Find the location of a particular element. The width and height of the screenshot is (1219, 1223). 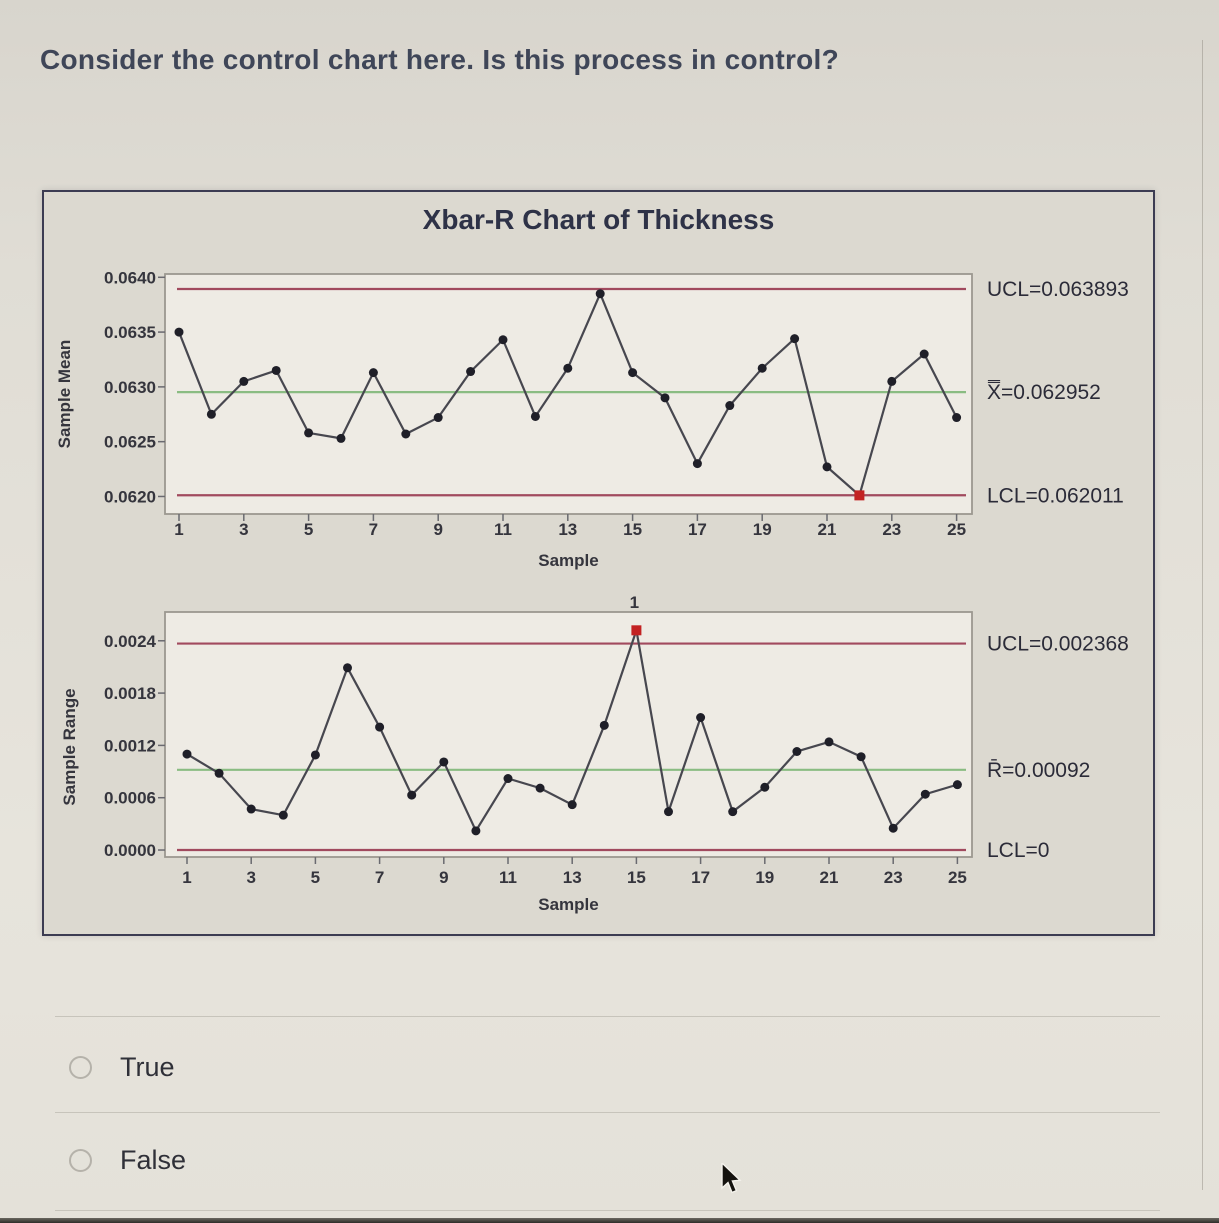

xbar-chart-out-of-control-point is located at coordinates (859, 495).